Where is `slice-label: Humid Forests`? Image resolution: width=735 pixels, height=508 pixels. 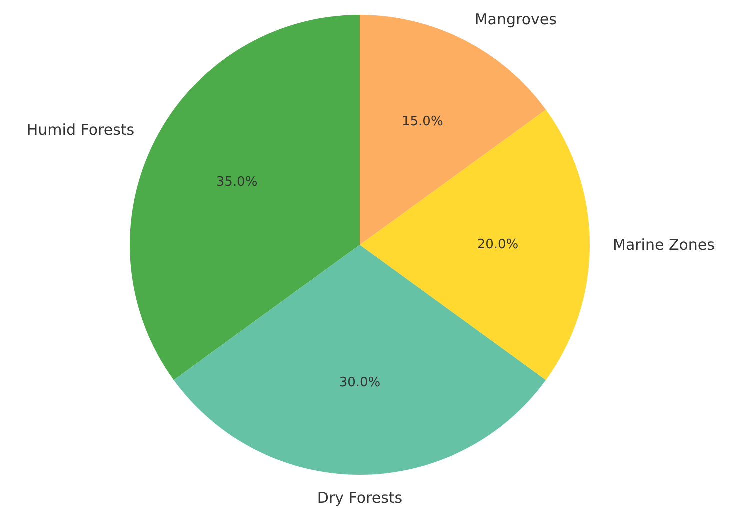
slice-label: Humid Forests is located at coordinates (80, 130).